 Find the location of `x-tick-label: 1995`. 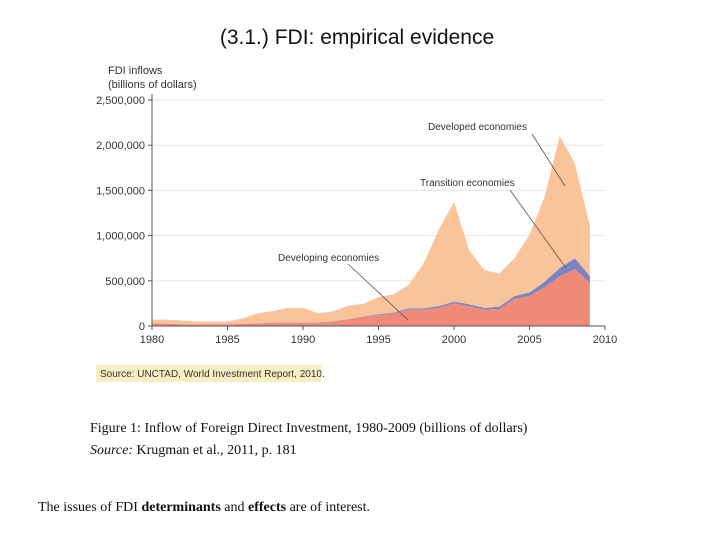

x-tick-label: 1995 is located at coordinates (378, 340).